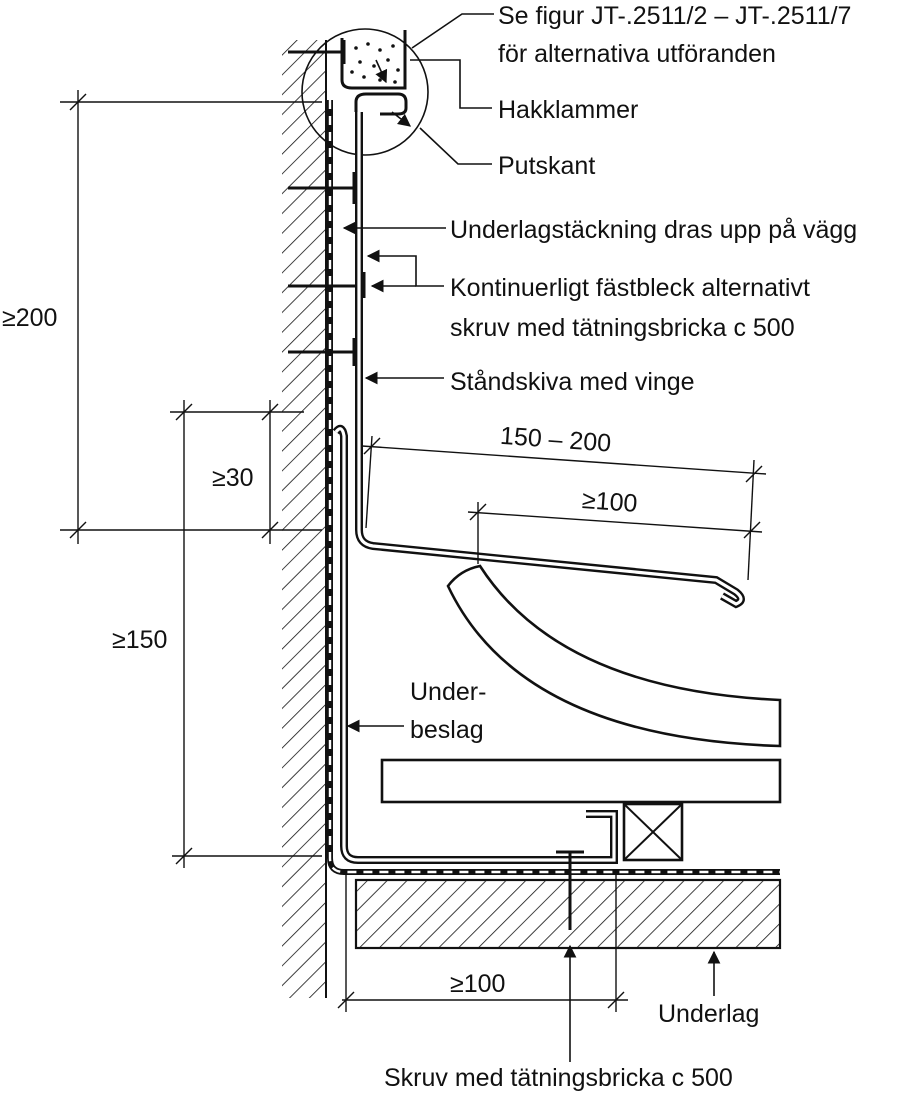 This screenshot has width=900, height=1094. I want to click on label-underbeslag-1: Under-, so click(448, 692).